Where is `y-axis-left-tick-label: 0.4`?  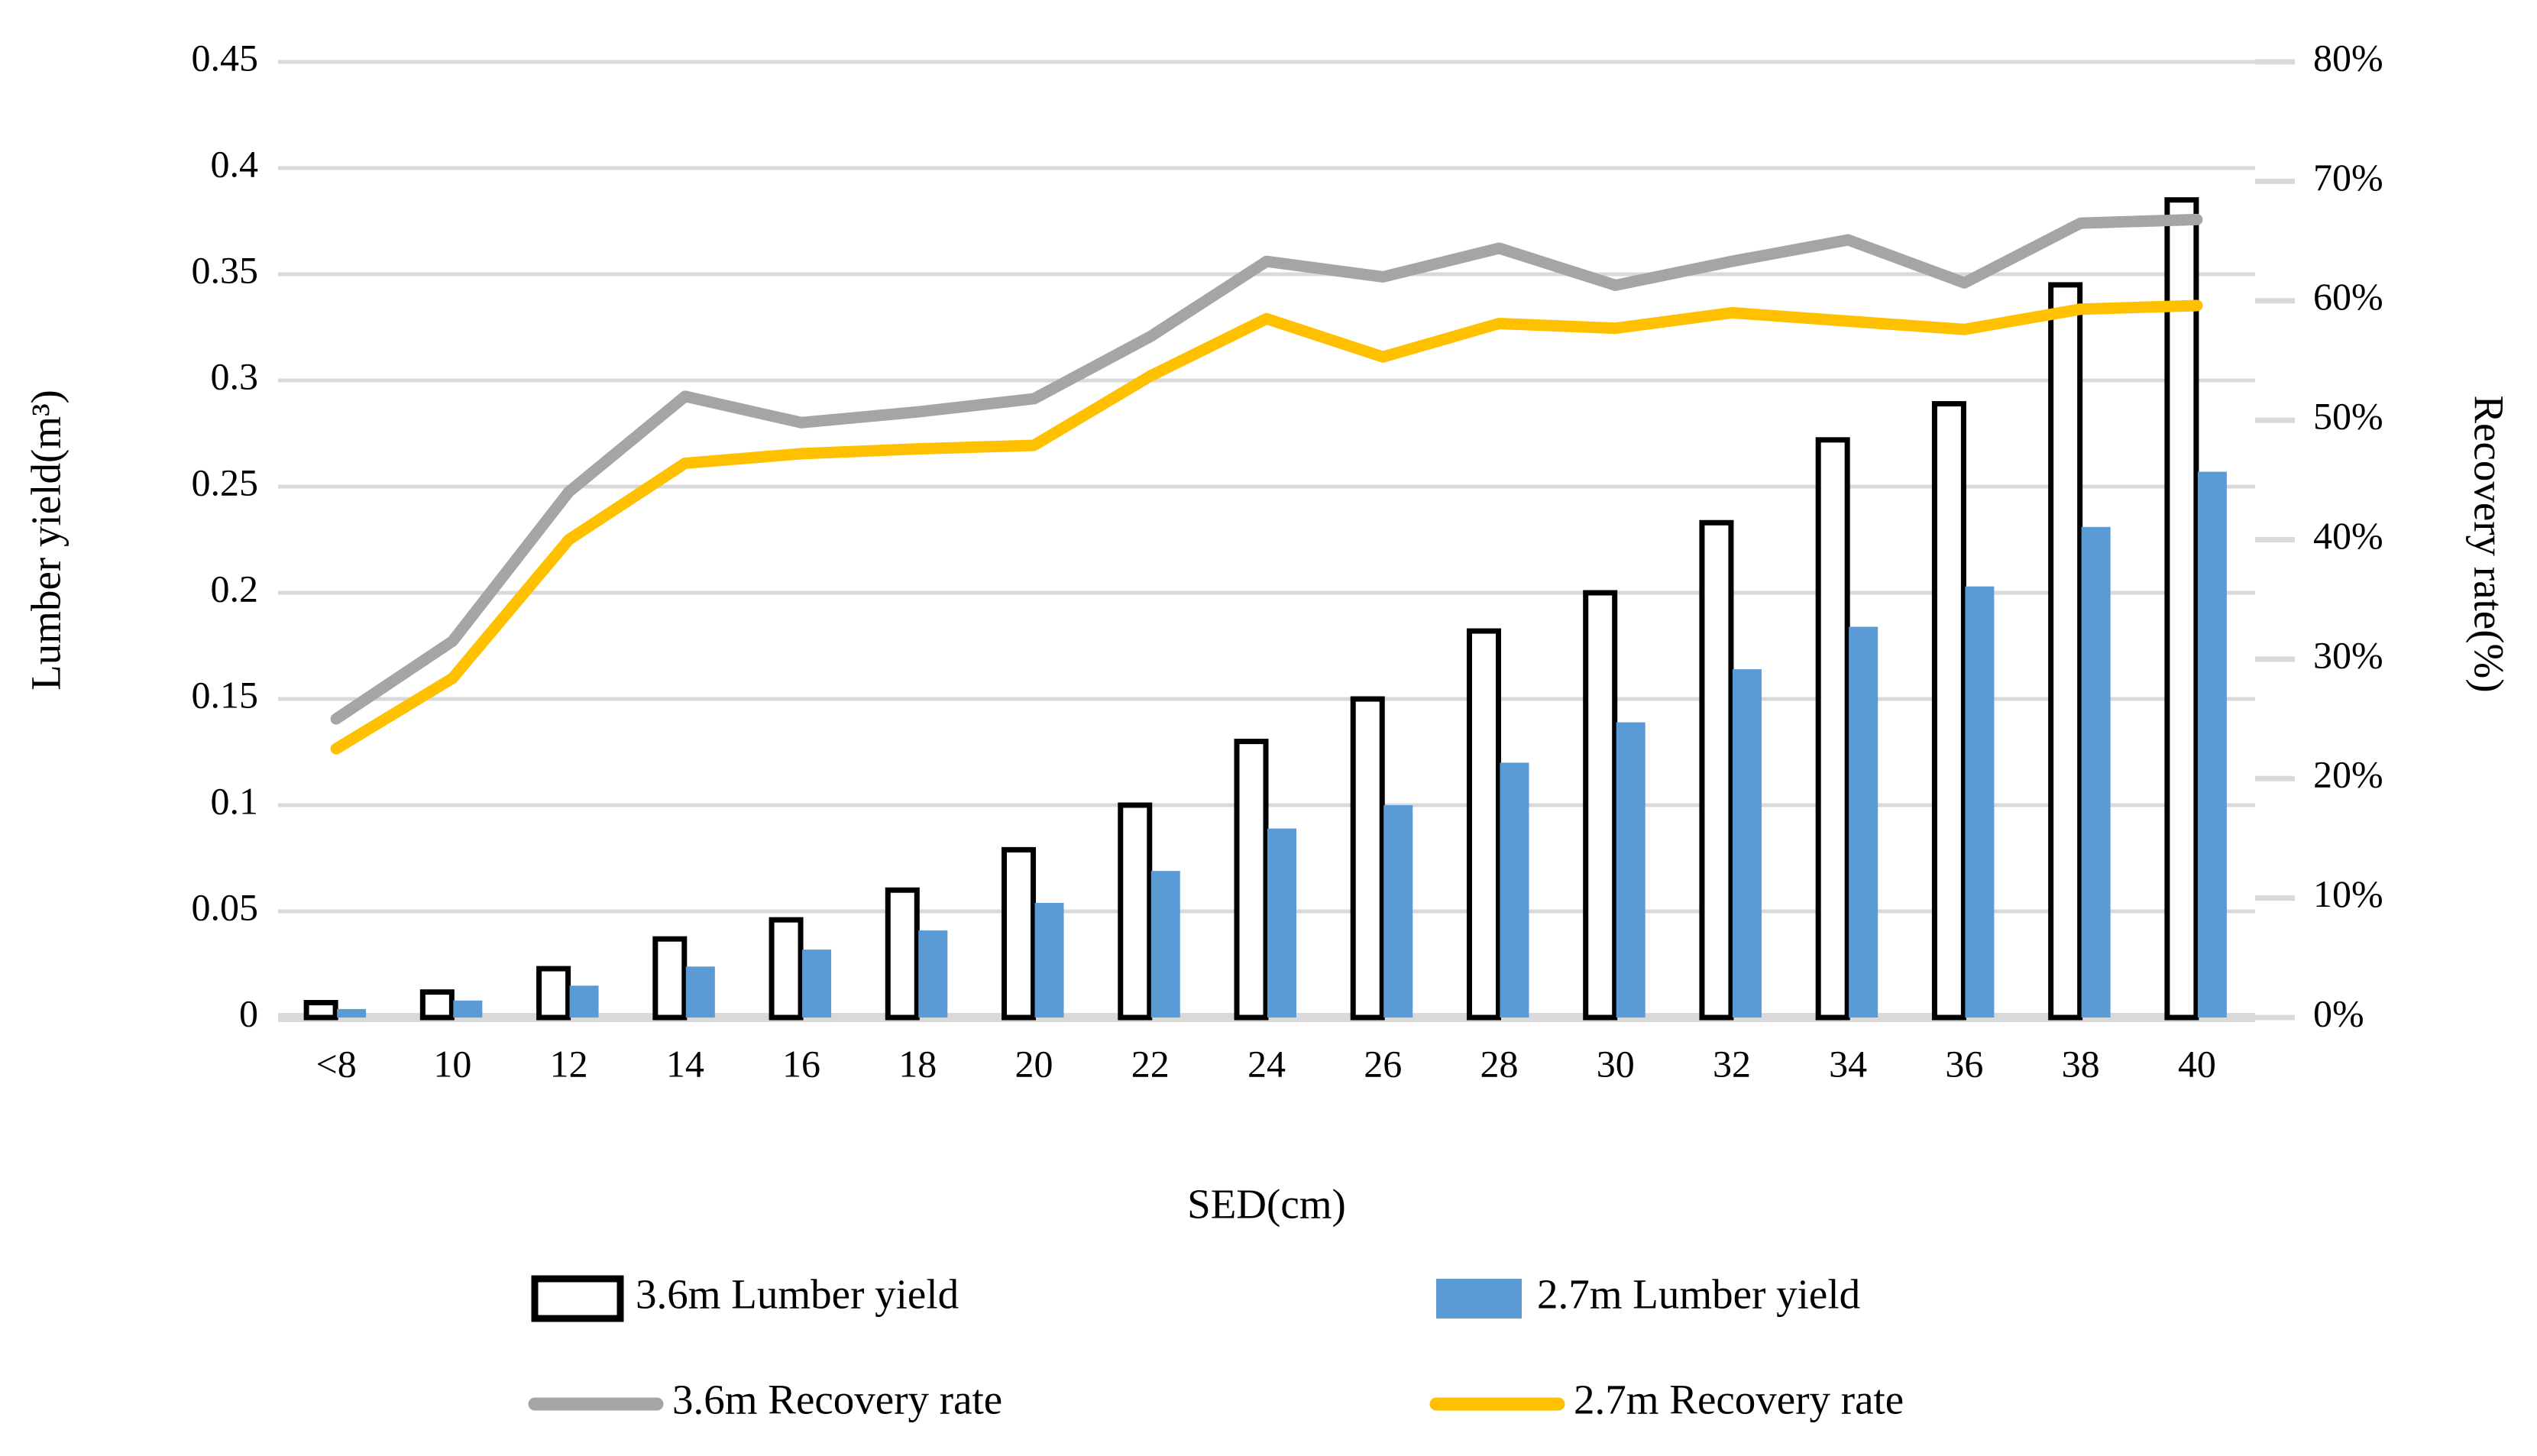 y-axis-left-tick-label: 0.4 is located at coordinates (235, 164).